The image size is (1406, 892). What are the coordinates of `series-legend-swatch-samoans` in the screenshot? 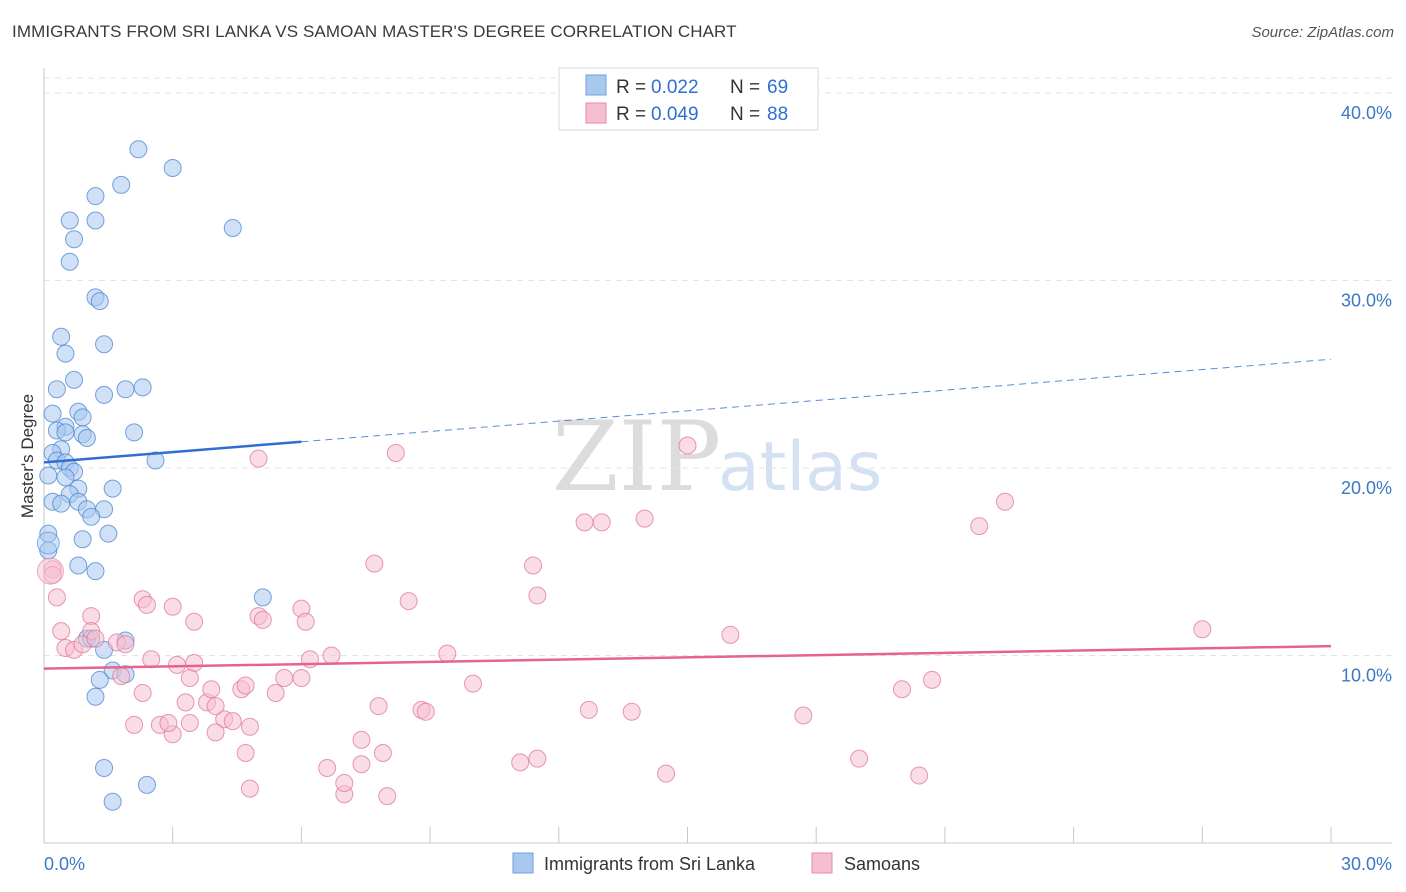 It's located at (822, 863).